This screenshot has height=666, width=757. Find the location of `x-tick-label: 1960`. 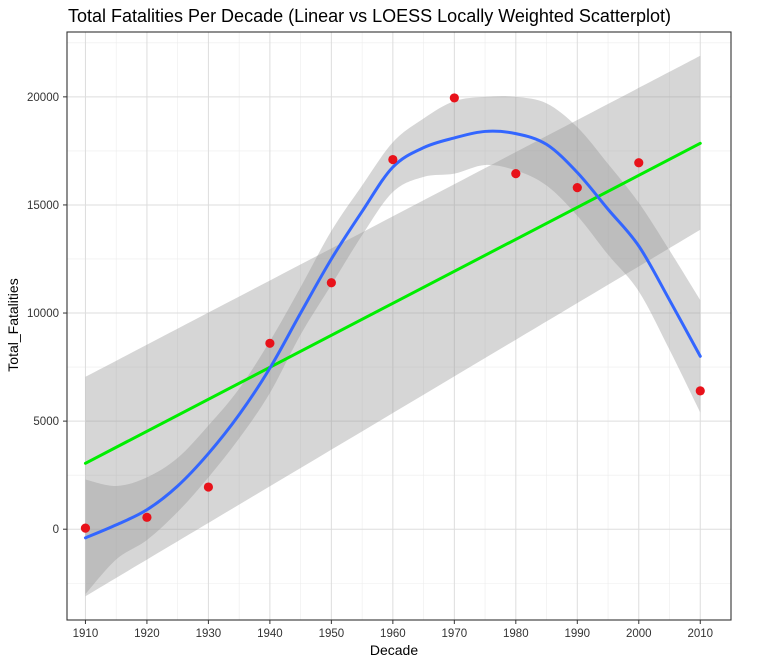

x-tick-label: 1960 is located at coordinates (393, 634).